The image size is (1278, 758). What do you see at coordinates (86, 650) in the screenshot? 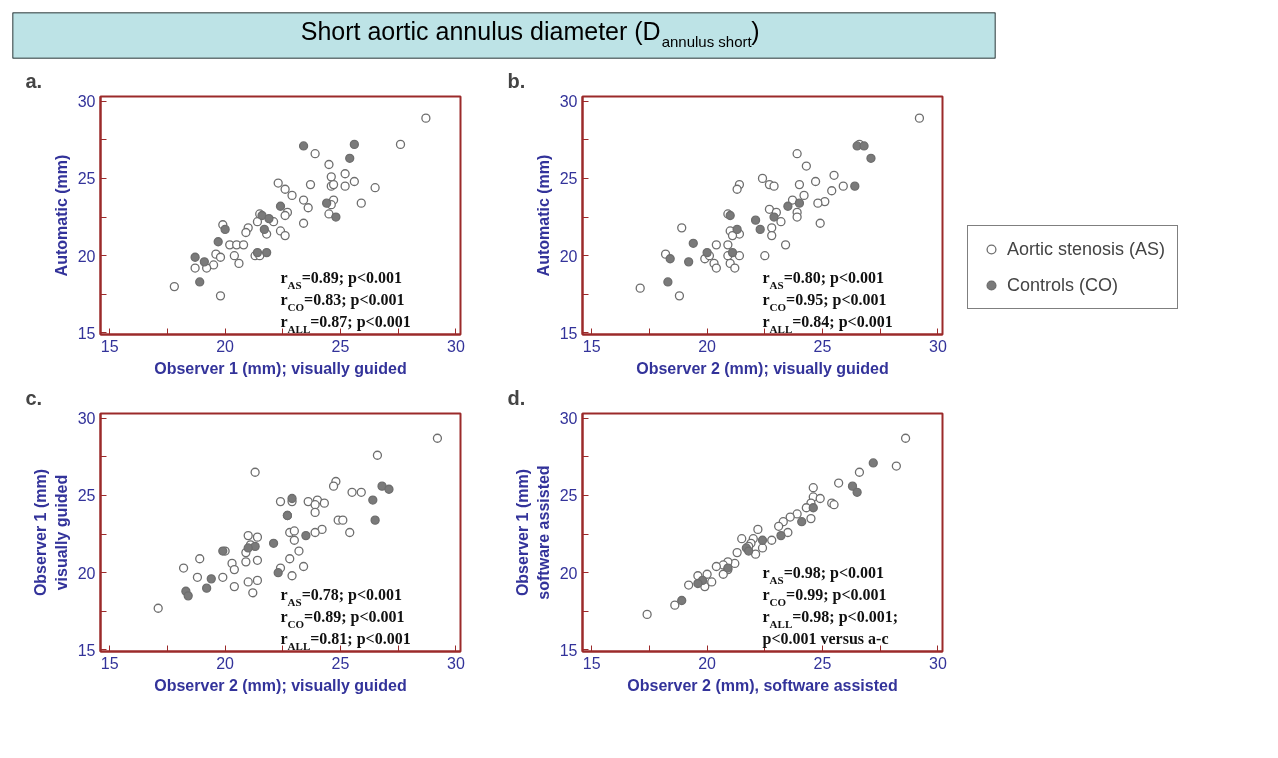
I see `y-tick-label: 15` at bounding box center [86, 650].